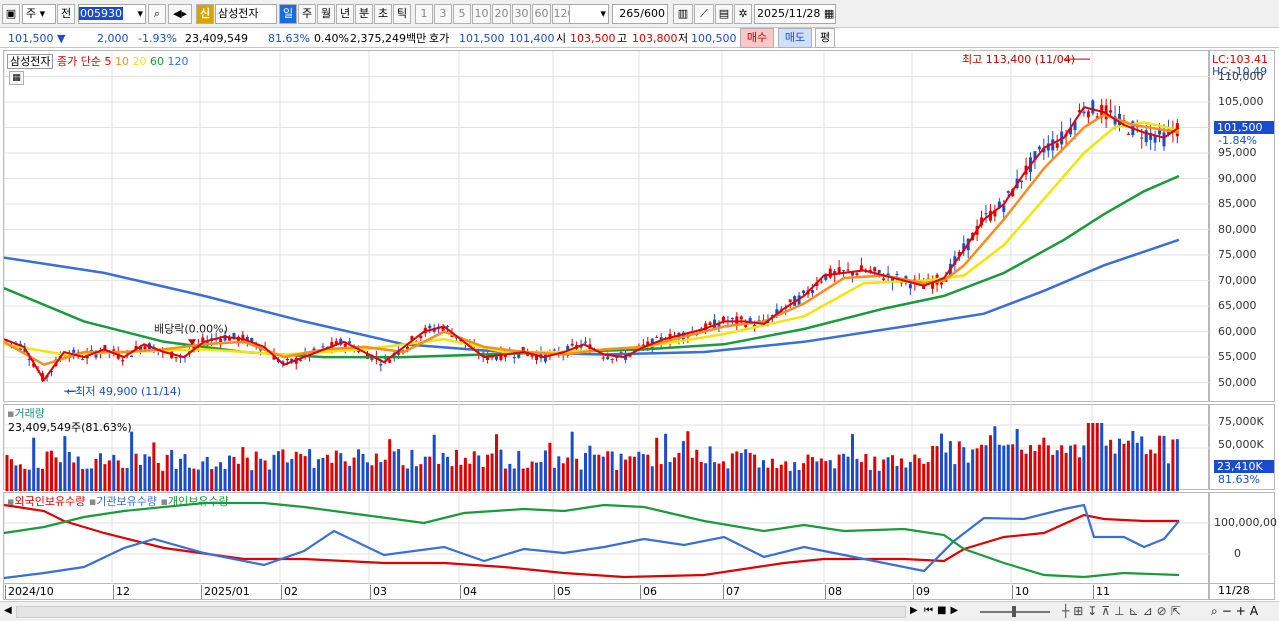 The image size is (1279, 621). Describe the element at coordinates (1237, 229) in the screenshot. I see `price-tick: 80,000` at that location.